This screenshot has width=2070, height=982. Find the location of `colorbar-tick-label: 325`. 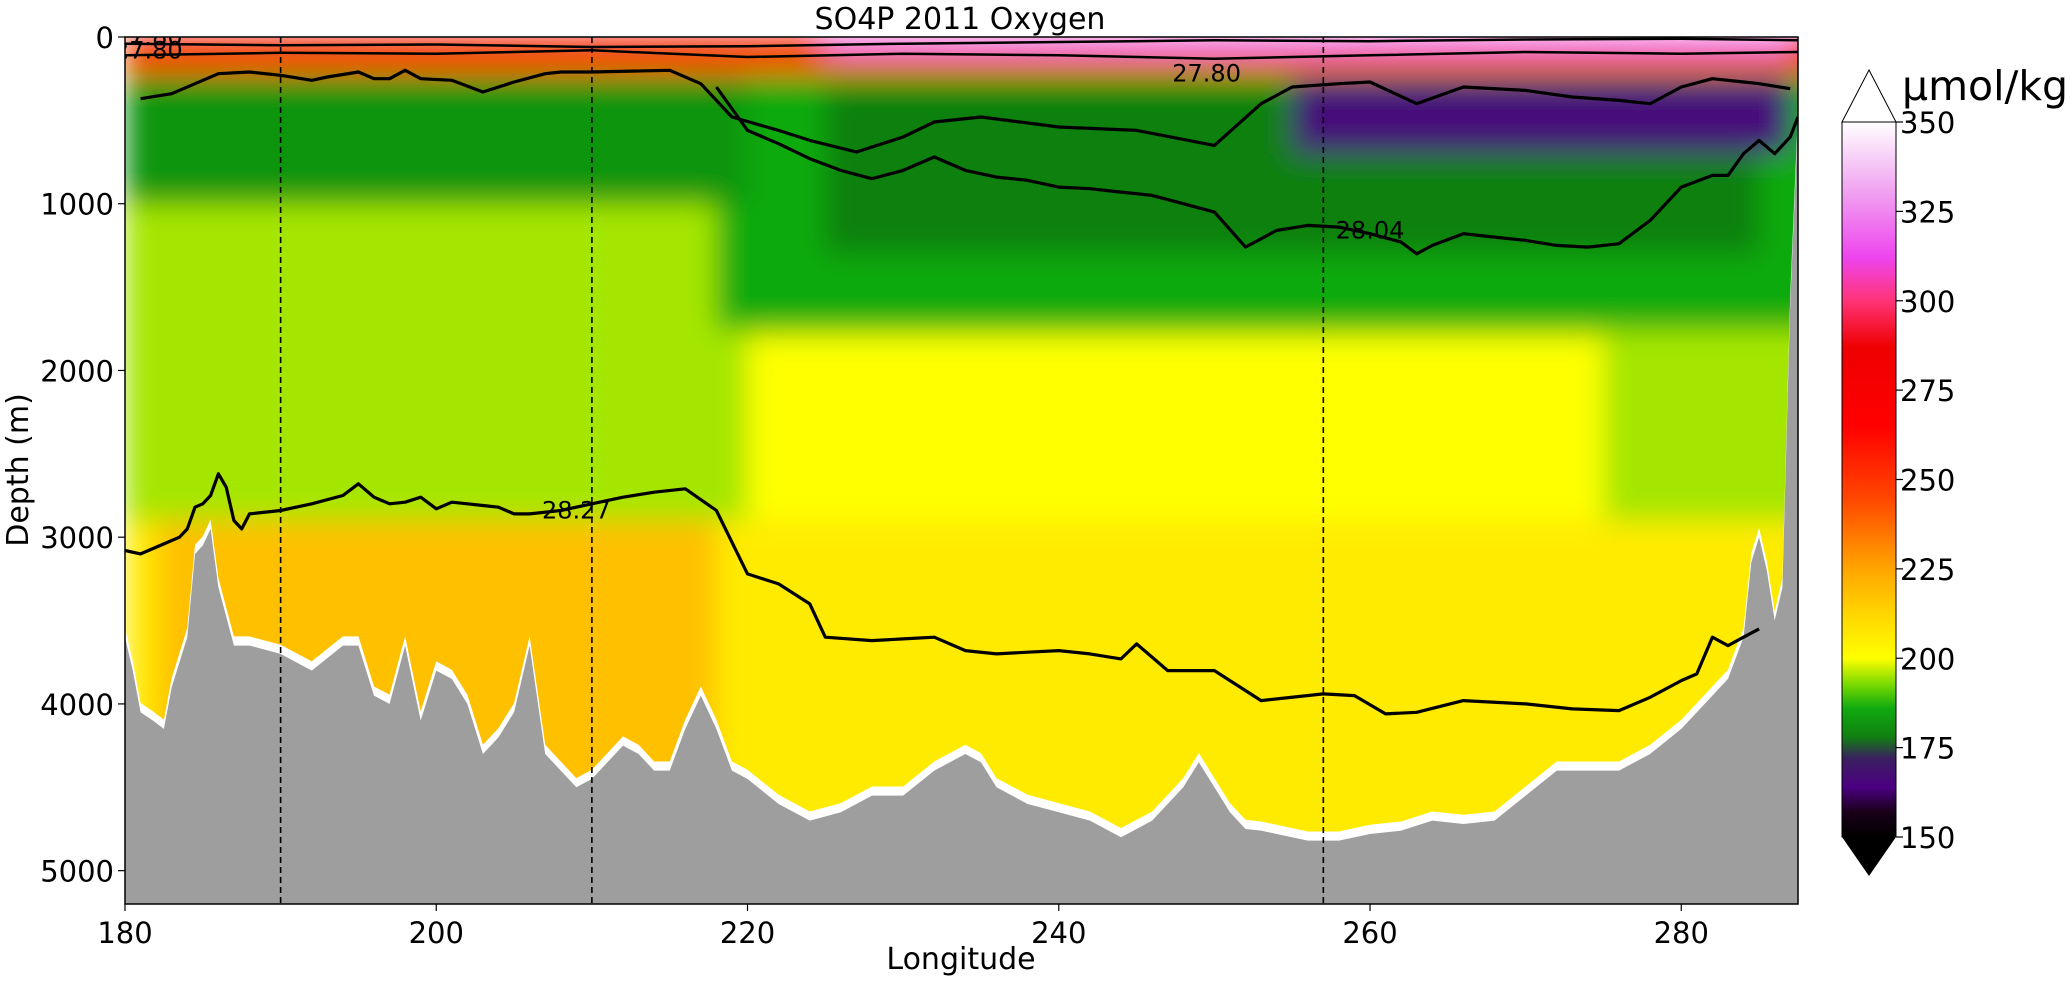

colorbar-tick-label: 325 is located at coordinates (1927, 212).